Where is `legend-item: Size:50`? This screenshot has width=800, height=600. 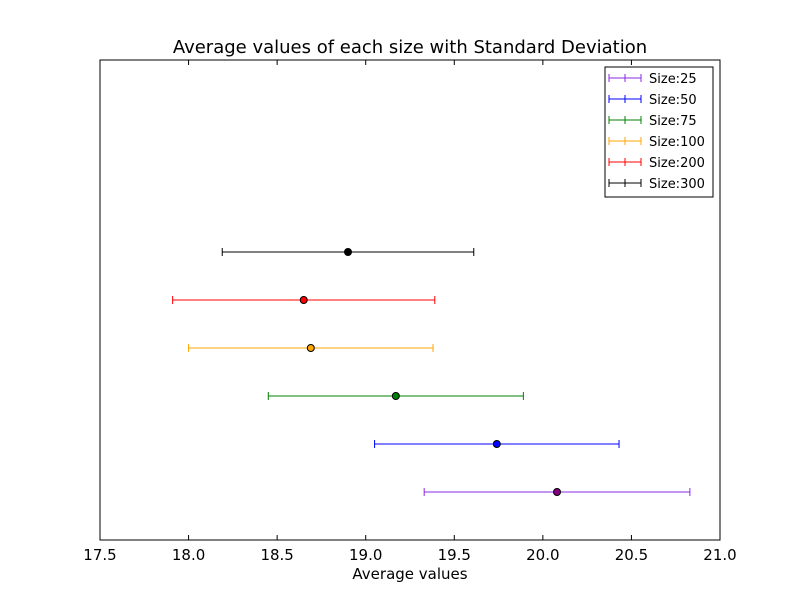
legend-item: Size:50 is located at coordinates (652, 100).